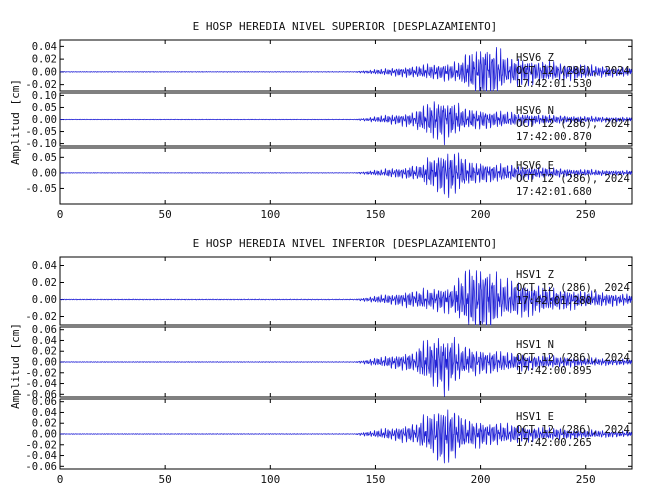  Describe the element at coordinates (554, 371) in the screenshot. I see `time-label: 17:42:00.895` at that location.